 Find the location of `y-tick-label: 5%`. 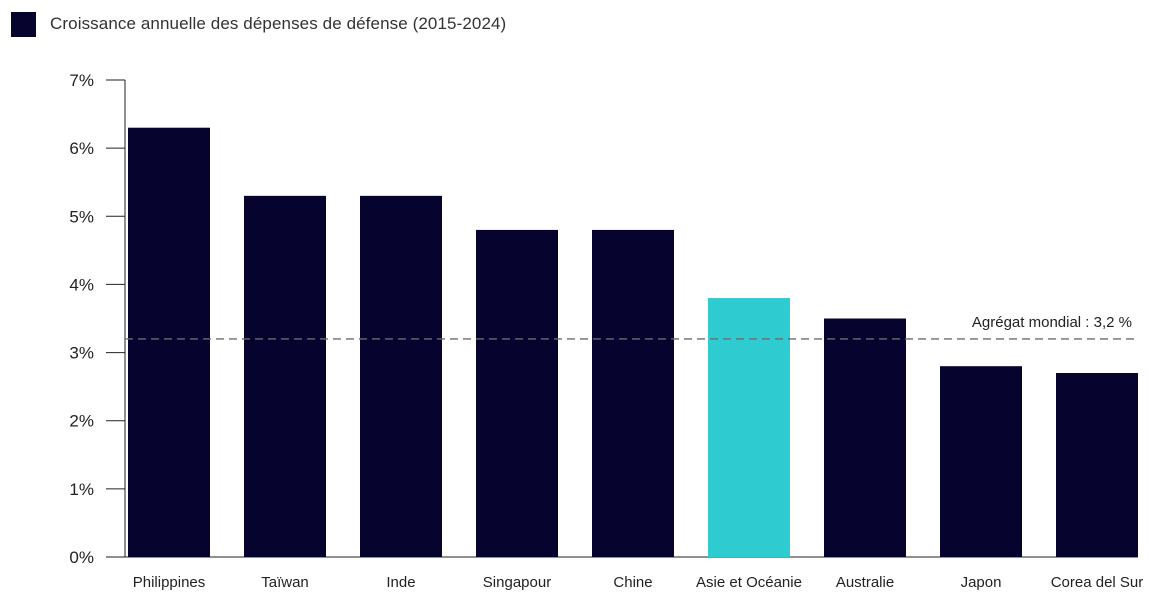

y-tick-label: 5% is located at coordinates (81, 216).